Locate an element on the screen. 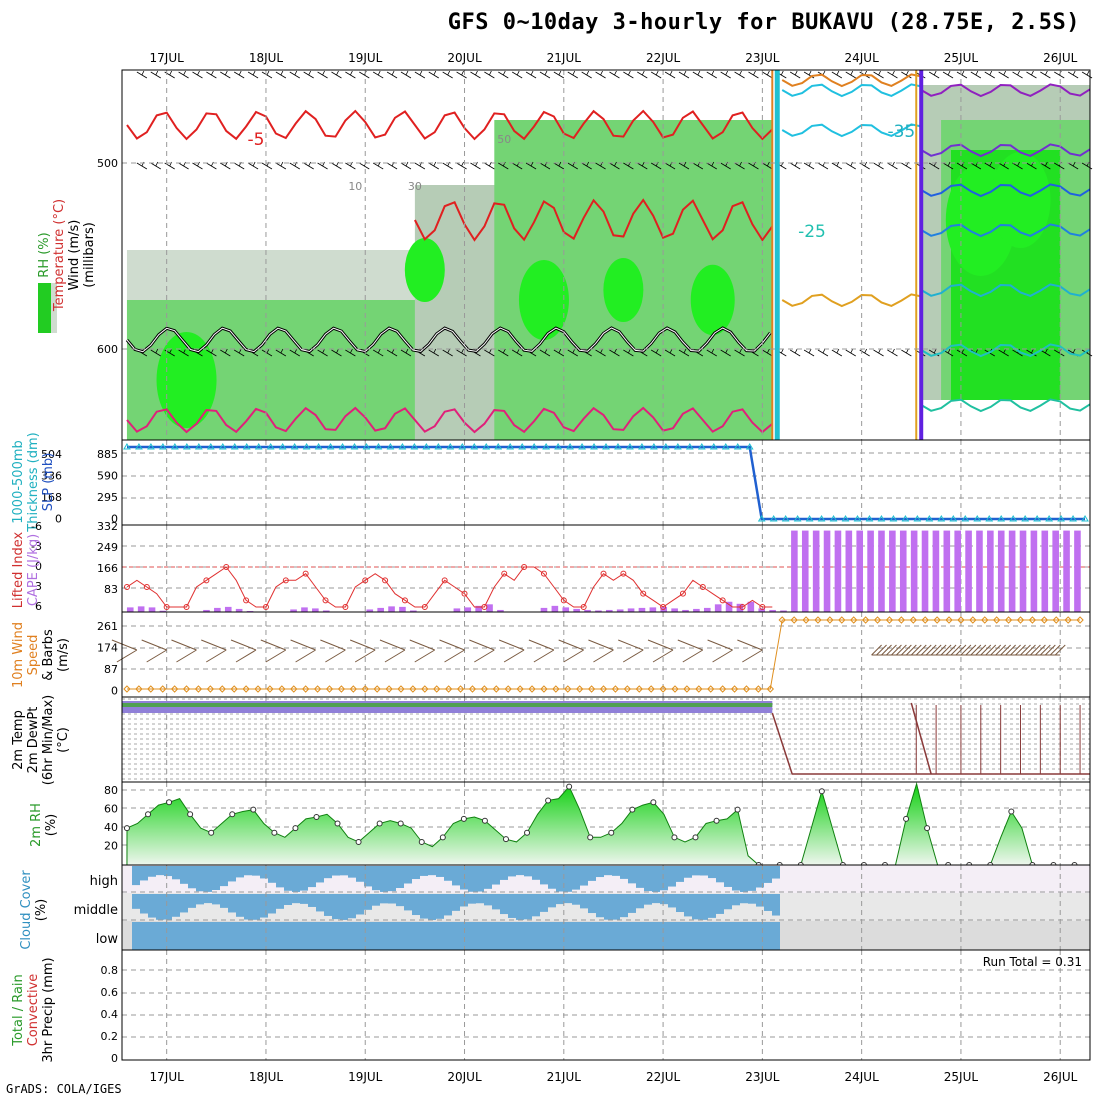  ytick-label: 504 is located at coordinates (51, 454).